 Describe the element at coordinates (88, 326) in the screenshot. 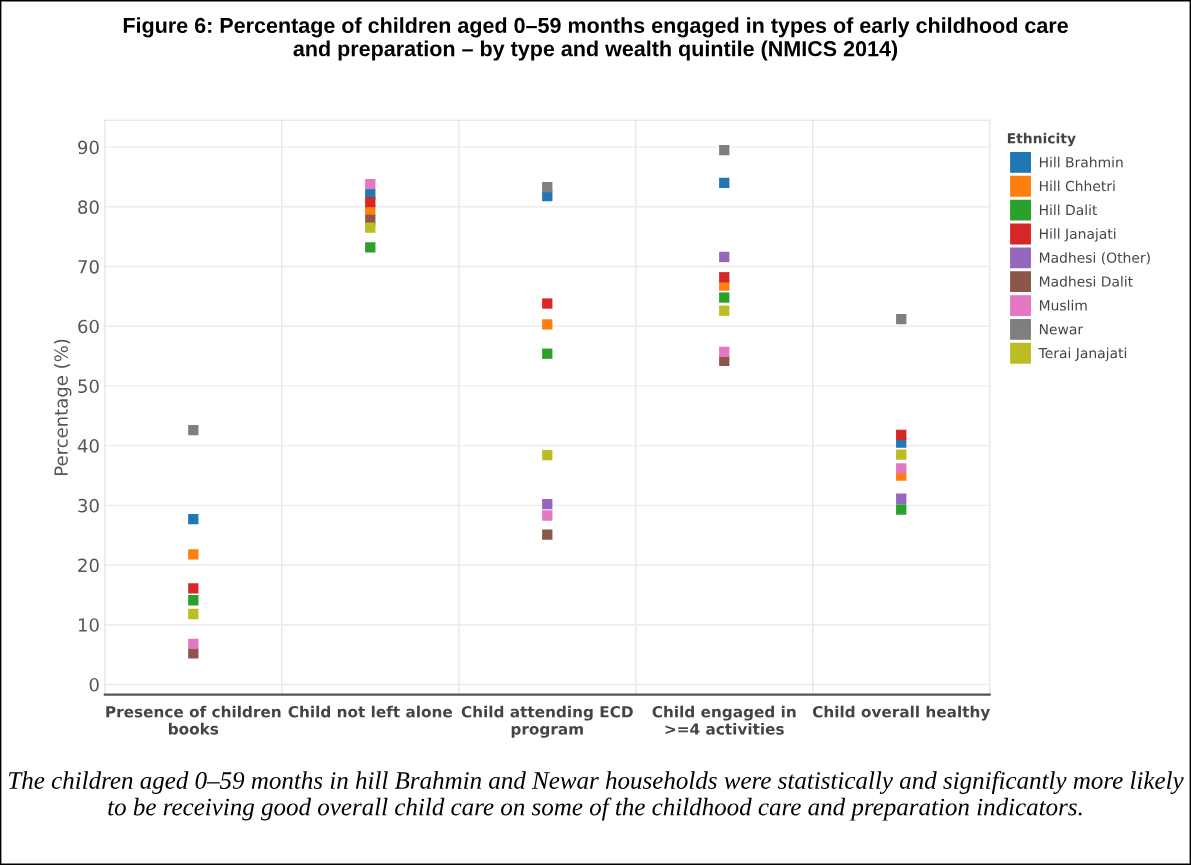

I see `y-tick-label: 60` at that location.